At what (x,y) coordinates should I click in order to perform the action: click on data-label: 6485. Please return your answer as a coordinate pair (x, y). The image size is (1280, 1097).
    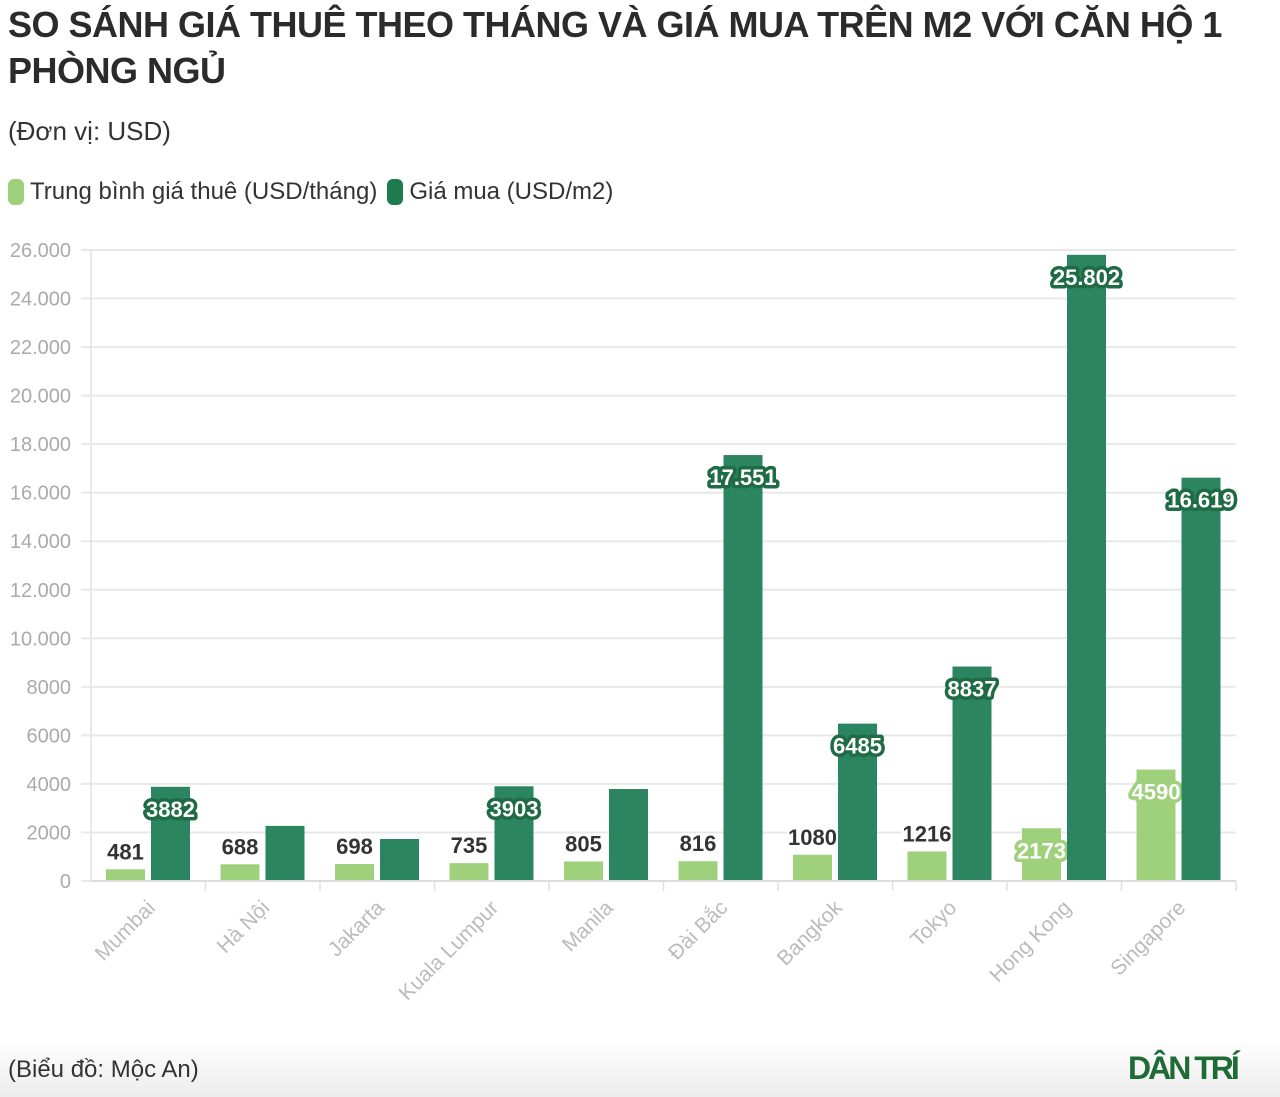
    Looking at the image, I should click on (857, 746).